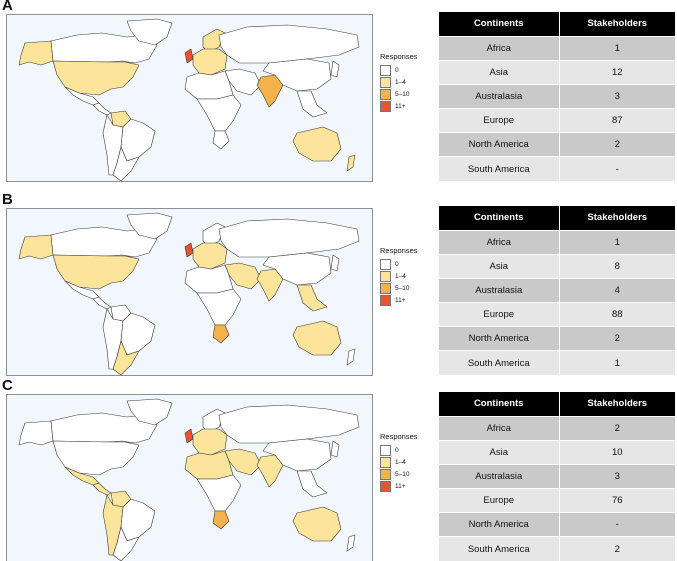  Describe the element at coordinates (221, 140) in the screenshot. I see `country-region-south-africa` at that location.